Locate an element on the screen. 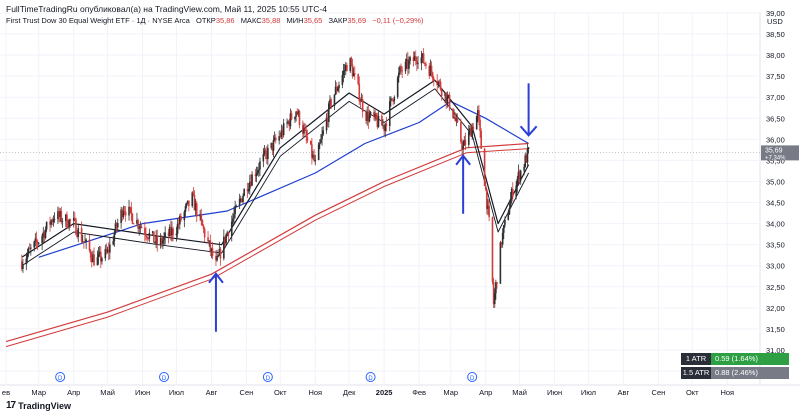  x-tick-label: Окт is located at coordinates (692, 392).